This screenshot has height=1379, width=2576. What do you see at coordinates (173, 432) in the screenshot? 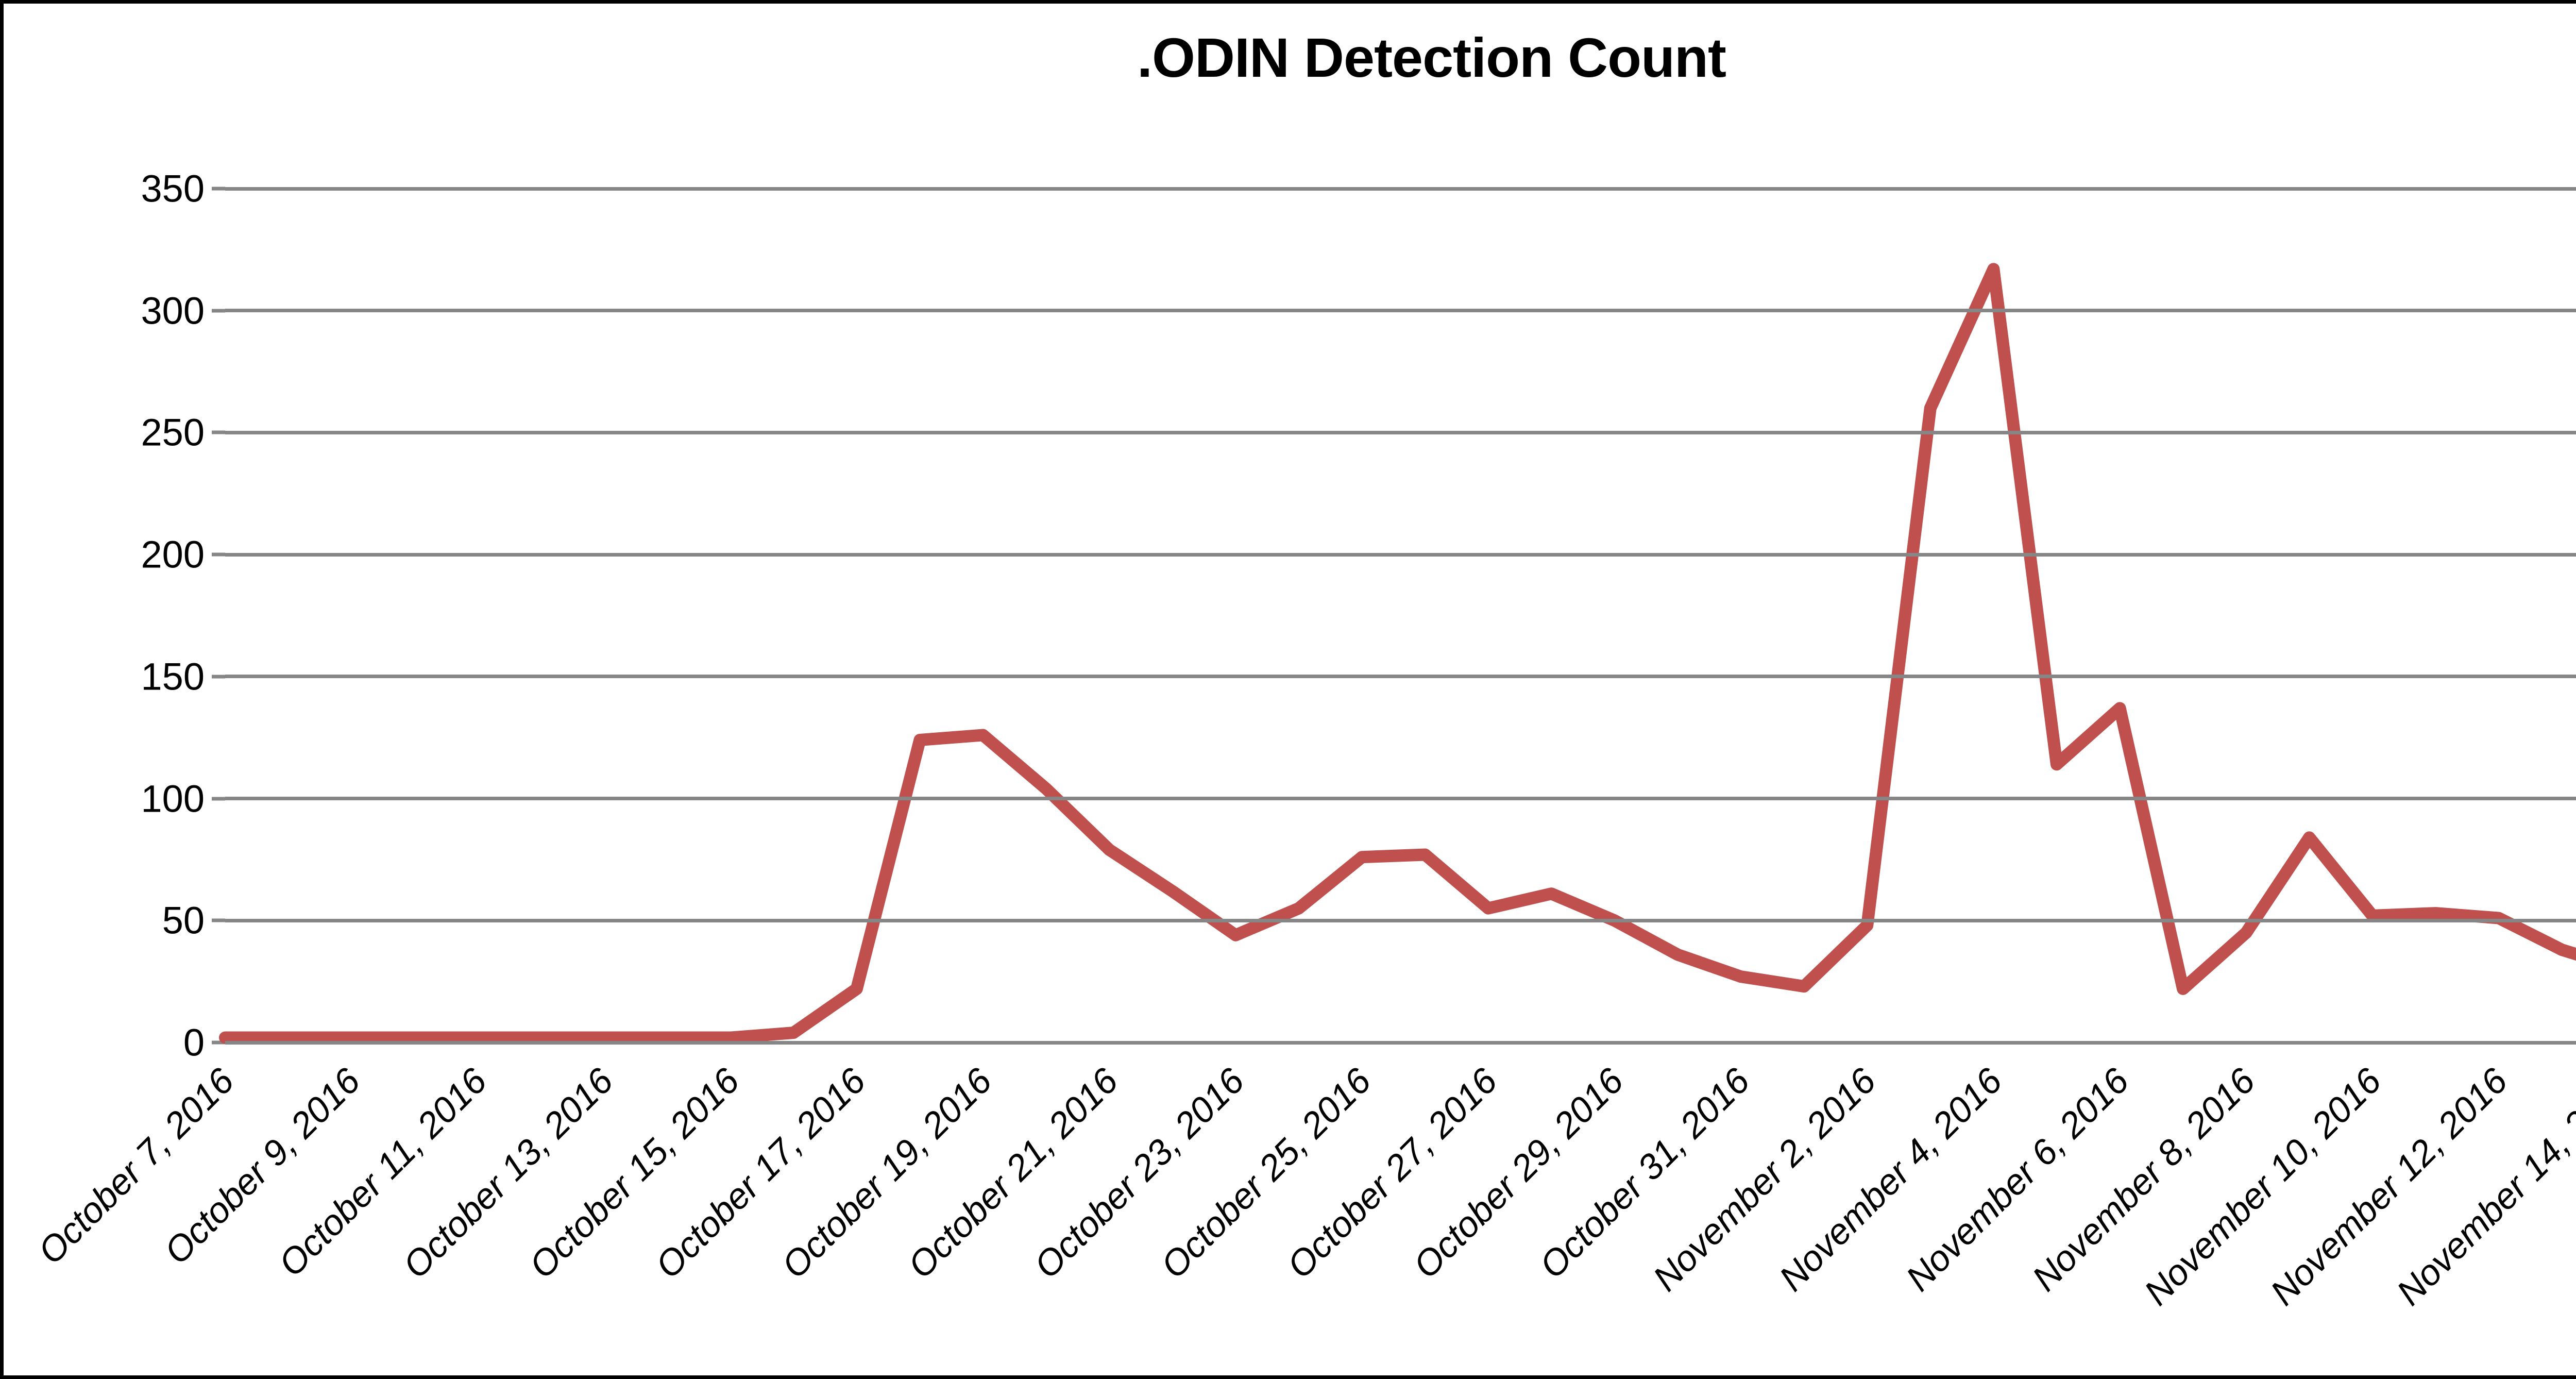
I see `y-axis-tick-label: 250` at bounding box center [173, 432].